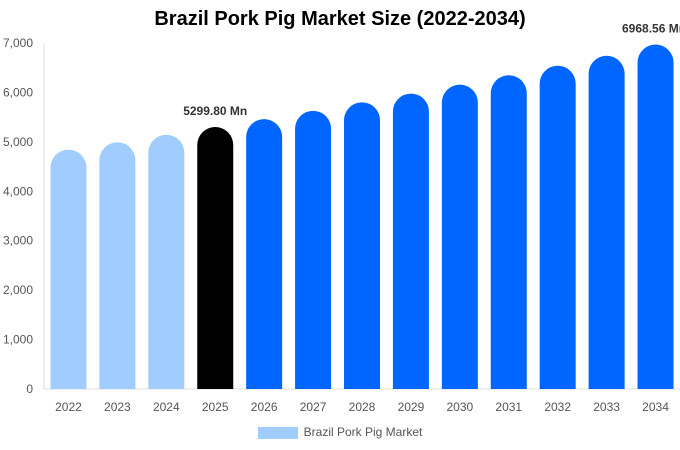 The height and width of the screenshot is (450, 680). I want to click on bar-2032, so click(557, 227).